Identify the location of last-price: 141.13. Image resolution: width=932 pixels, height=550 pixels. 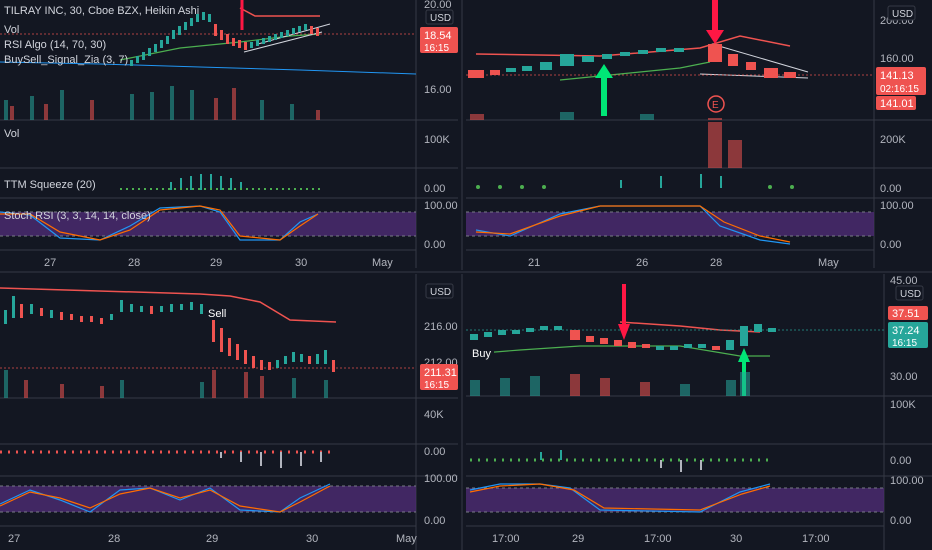
(897, 76).